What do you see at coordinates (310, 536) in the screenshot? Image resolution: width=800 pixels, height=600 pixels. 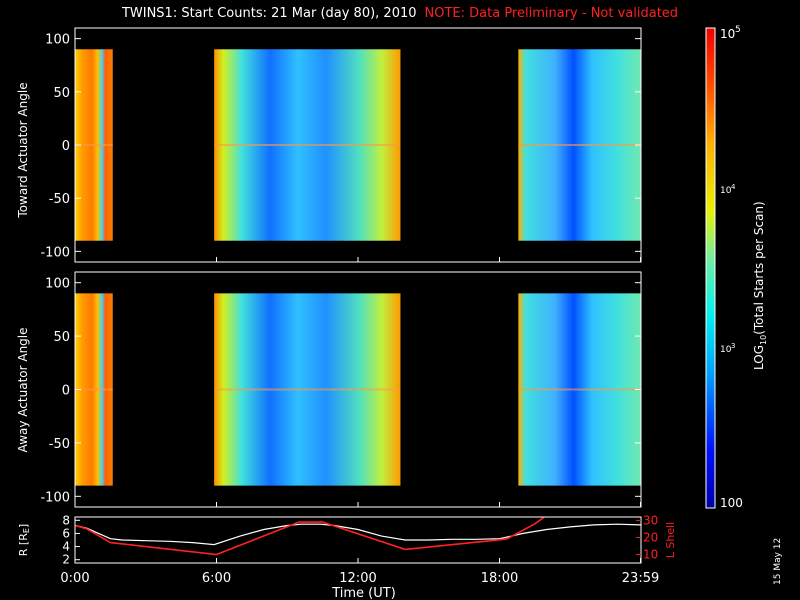 I see `lshell-series-line` at bounding box center [310, 536].